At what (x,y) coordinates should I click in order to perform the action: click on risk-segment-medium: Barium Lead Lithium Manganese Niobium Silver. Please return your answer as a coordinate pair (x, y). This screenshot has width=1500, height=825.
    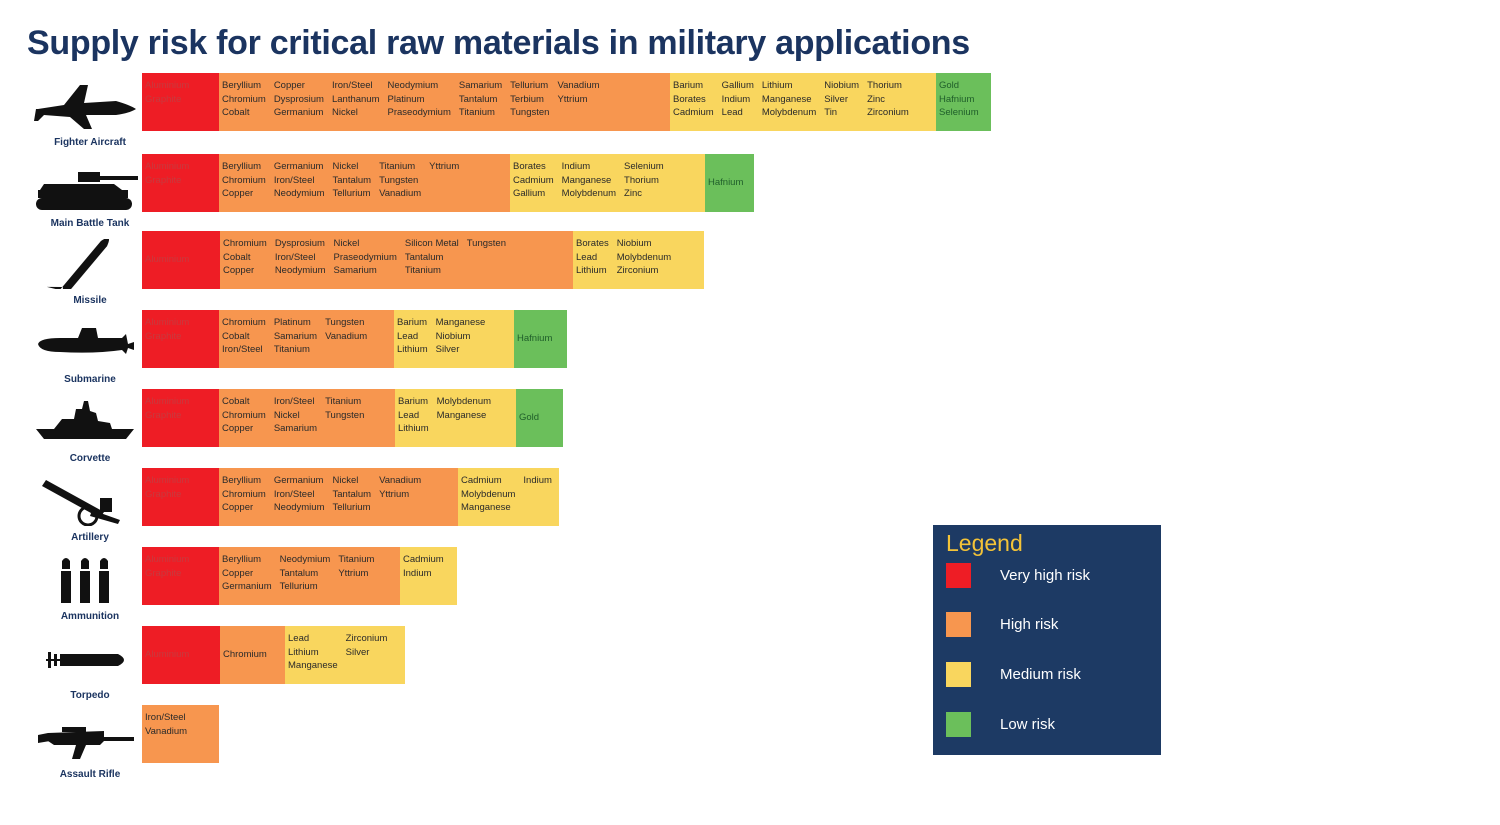
    Looking at the image, I should click on (454, 339).